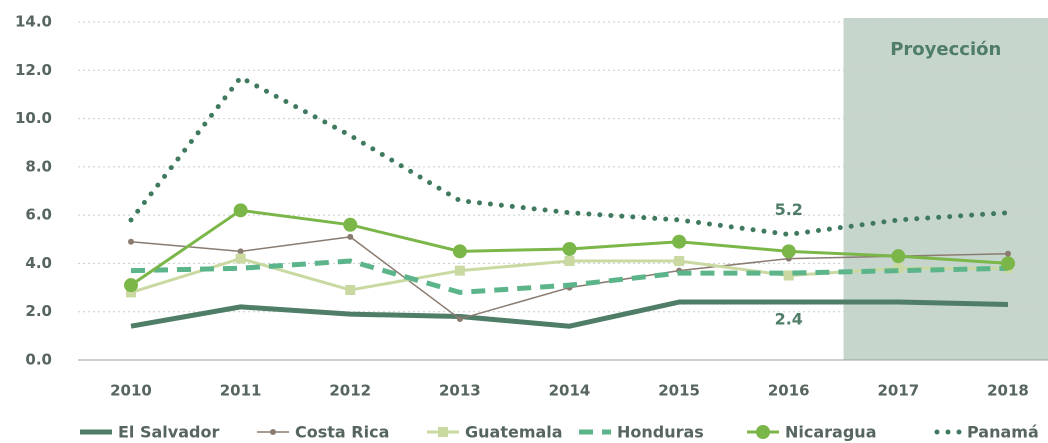 This screenshot has height=443, width=1048. Describe the element at coordinates (899, 391) in the screenshot. I see `x-tick-label: 2017` at that location.